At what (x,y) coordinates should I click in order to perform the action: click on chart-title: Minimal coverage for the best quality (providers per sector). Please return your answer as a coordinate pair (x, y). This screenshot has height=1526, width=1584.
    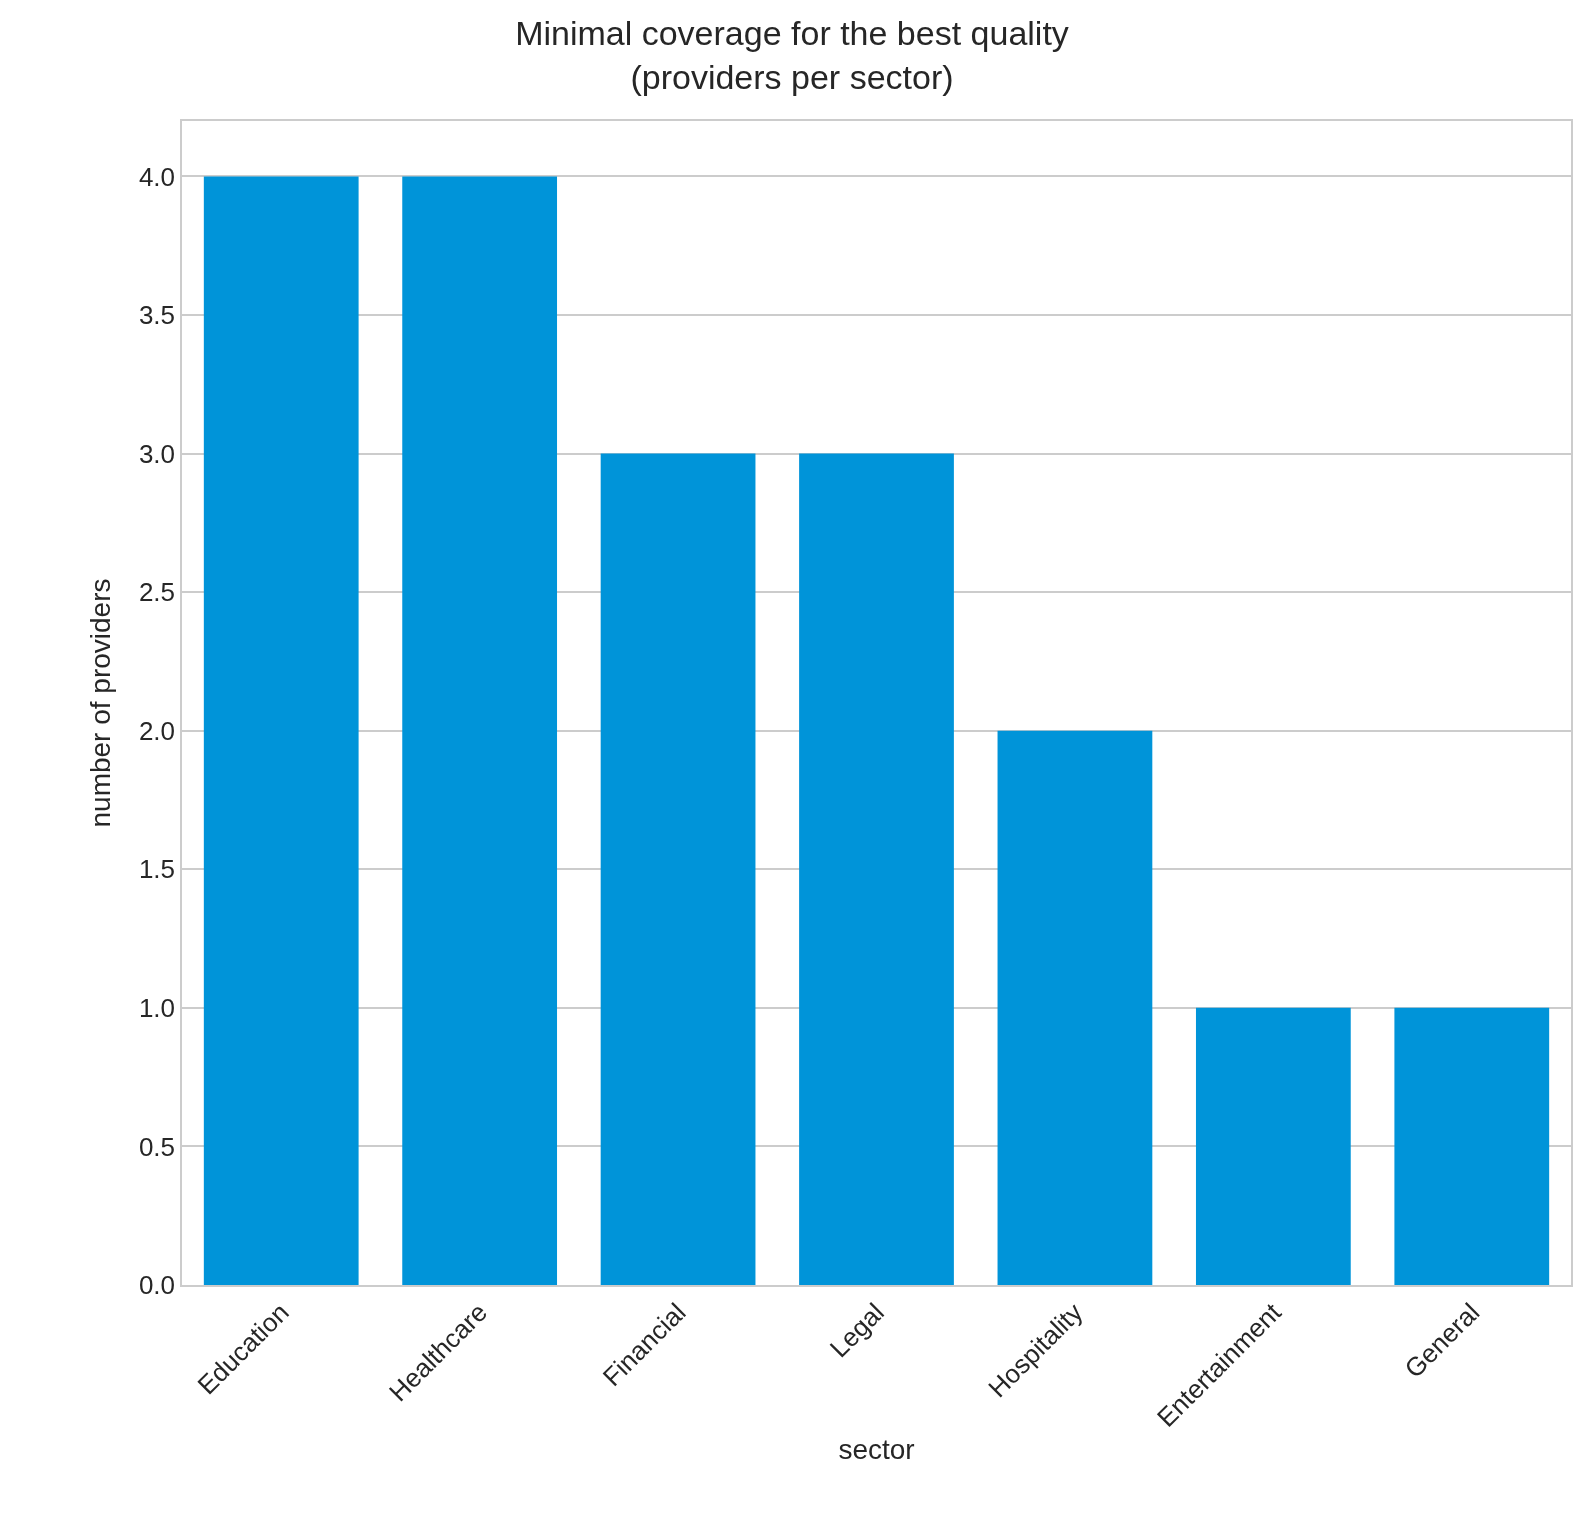
    Looking at the image, I should click on (792, 55).